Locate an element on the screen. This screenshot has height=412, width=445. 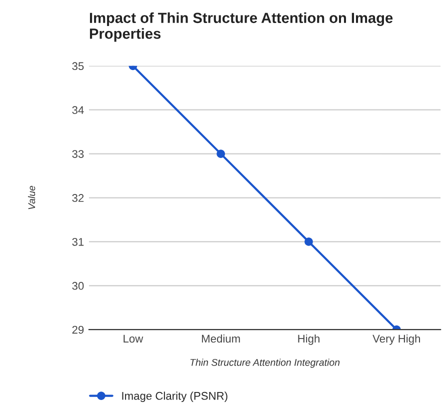
legend-label: Image Clarity (PSNR) is located at coordinates (175, 397).